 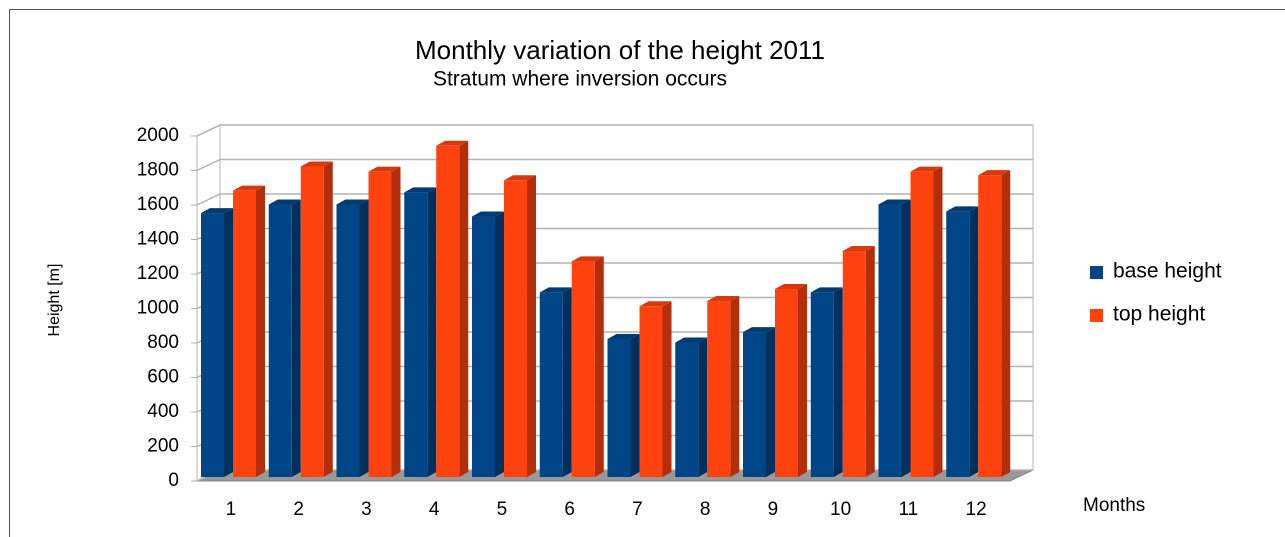 What do you see at coordinates (637, 509) in the screenshot?
I see `x-tick-label: 7` at bounding box center [637, 509].